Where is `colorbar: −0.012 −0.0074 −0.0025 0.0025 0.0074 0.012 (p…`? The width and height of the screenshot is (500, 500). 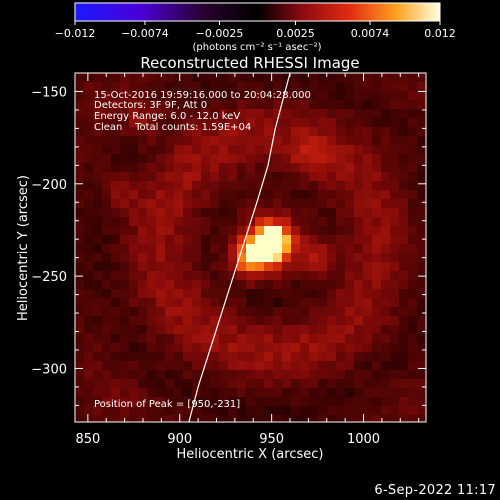 colorbar: −0.012 −0.0074 −0.0025 0.0025 0.0074 0.012 (p… is located at coordinates (255, 27).